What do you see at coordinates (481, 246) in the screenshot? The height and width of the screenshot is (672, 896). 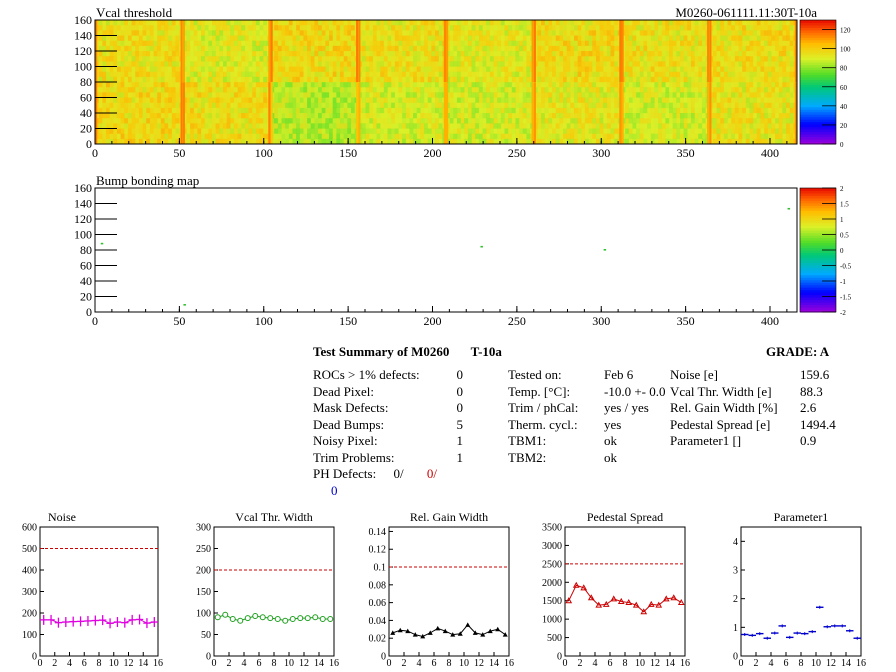 I see `bump-point` at bounding box center [481, 246].